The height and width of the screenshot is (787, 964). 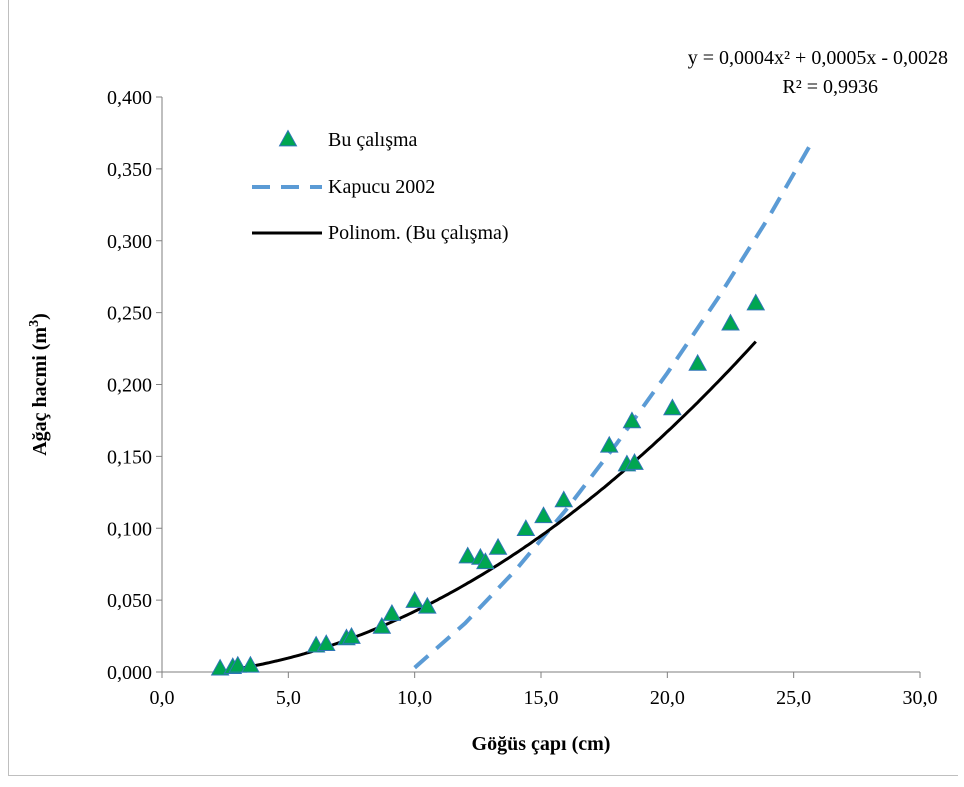 I want to click on equation-text: y = 0,0004x² + 0,0005x - 0,0028, so click(x=818, y=58).